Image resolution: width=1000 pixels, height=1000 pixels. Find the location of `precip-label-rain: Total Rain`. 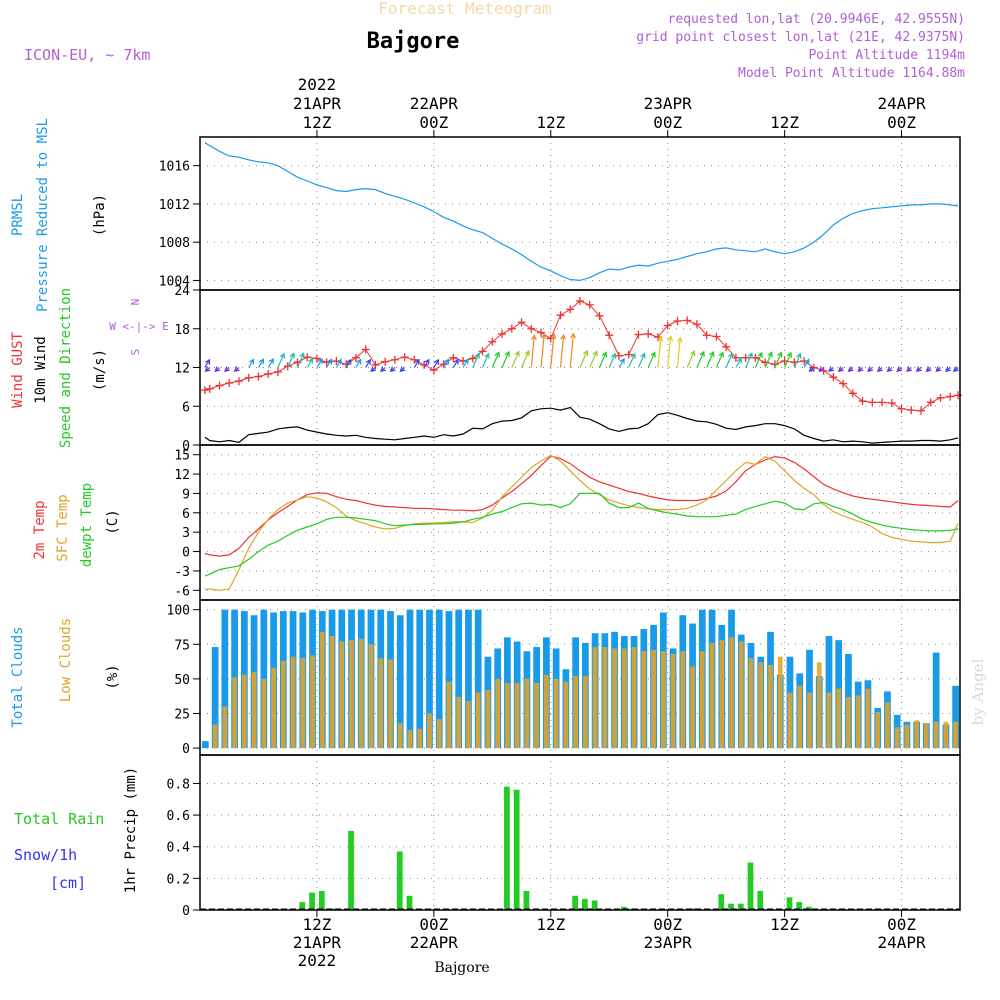

precip-label-rain: Total Rain is located at coordinates (59, 819).